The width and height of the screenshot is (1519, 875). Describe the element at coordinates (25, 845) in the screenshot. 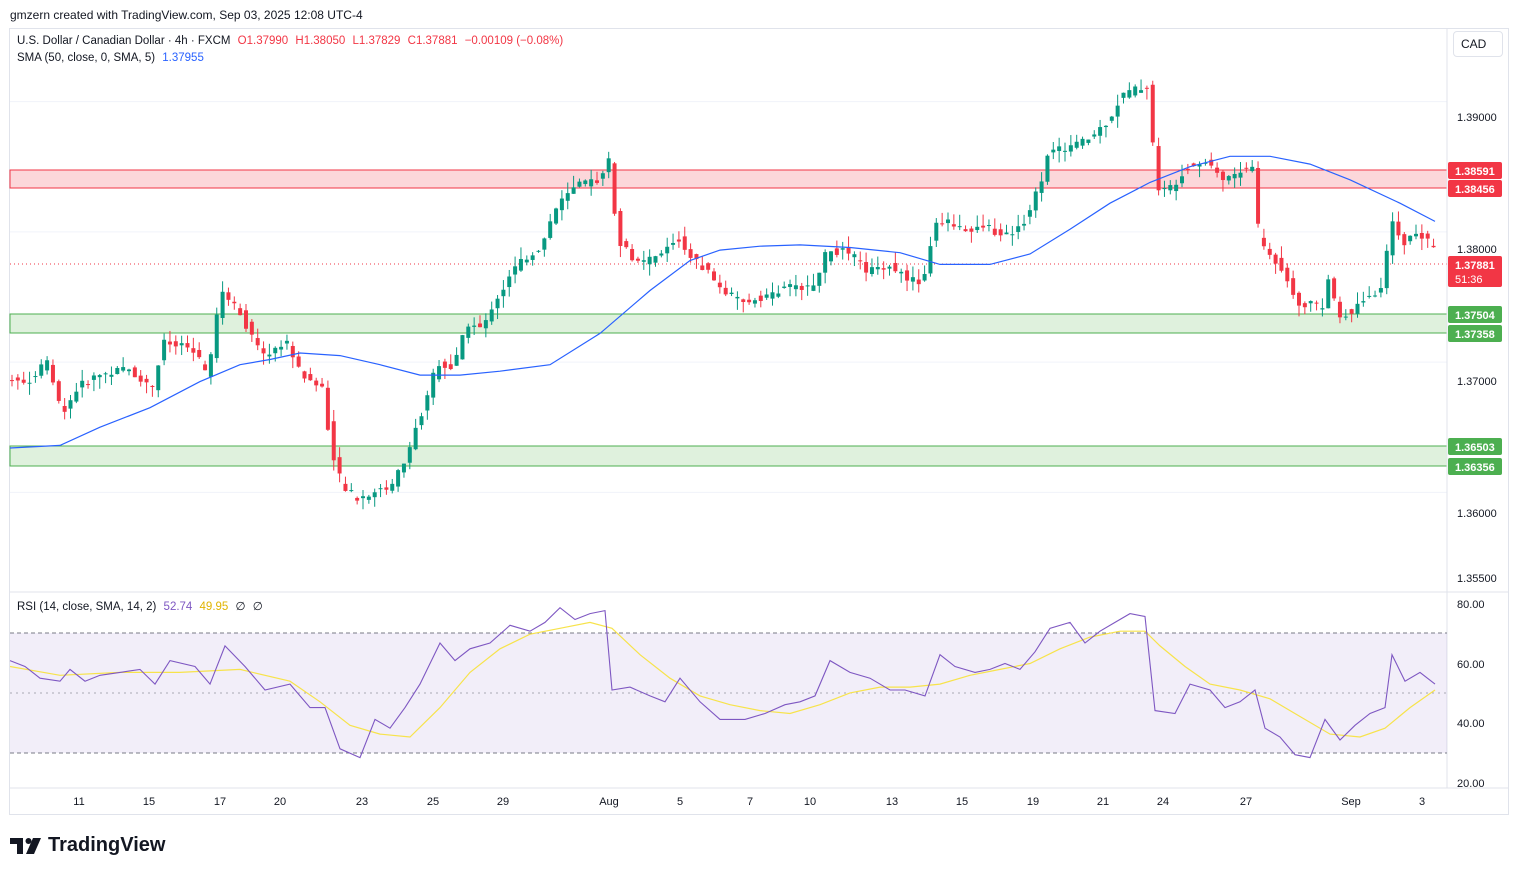

I see `tradingview-logo-icon` at that location.